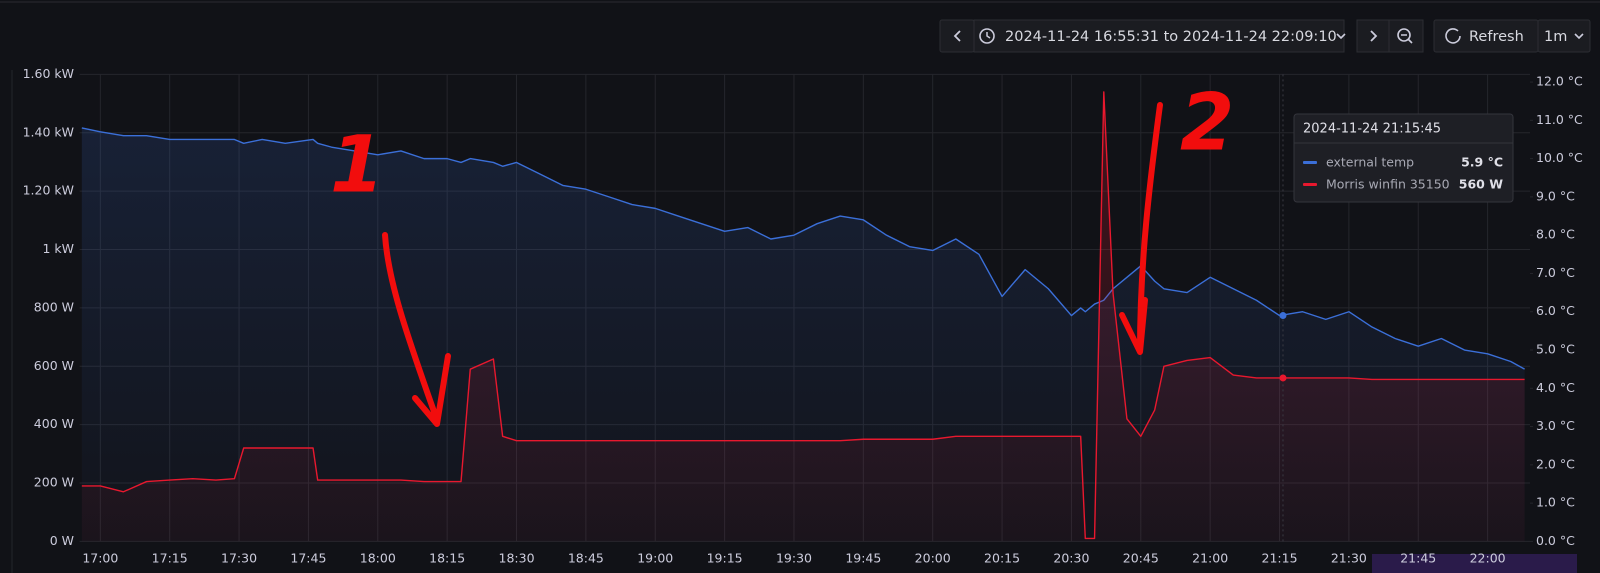 The height and width of the screenshot is (573, 1600). Describe the element at coordinates (1482, 162) in the screenshot. I see `tooltip-value: 5.9 °C` at that location.